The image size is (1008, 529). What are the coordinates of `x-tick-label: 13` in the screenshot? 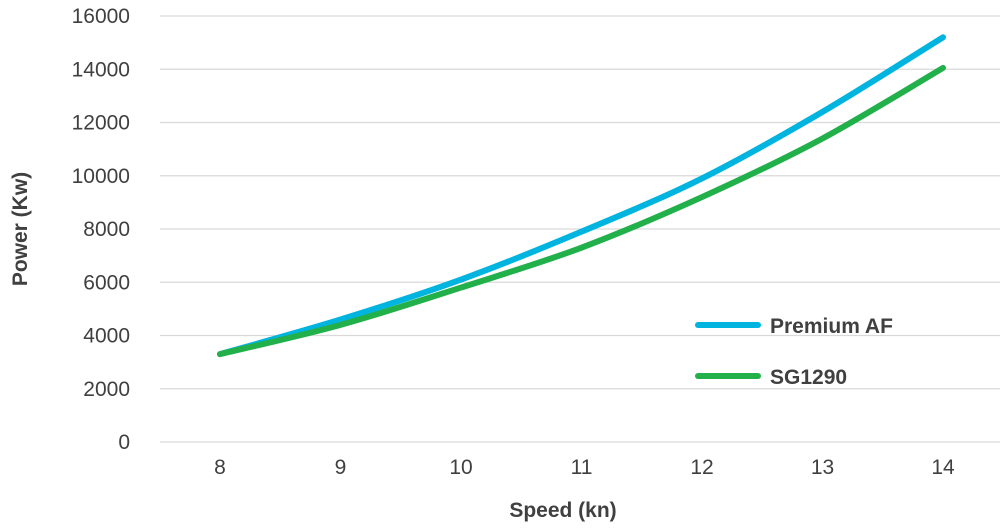 It's located at (822, 467).